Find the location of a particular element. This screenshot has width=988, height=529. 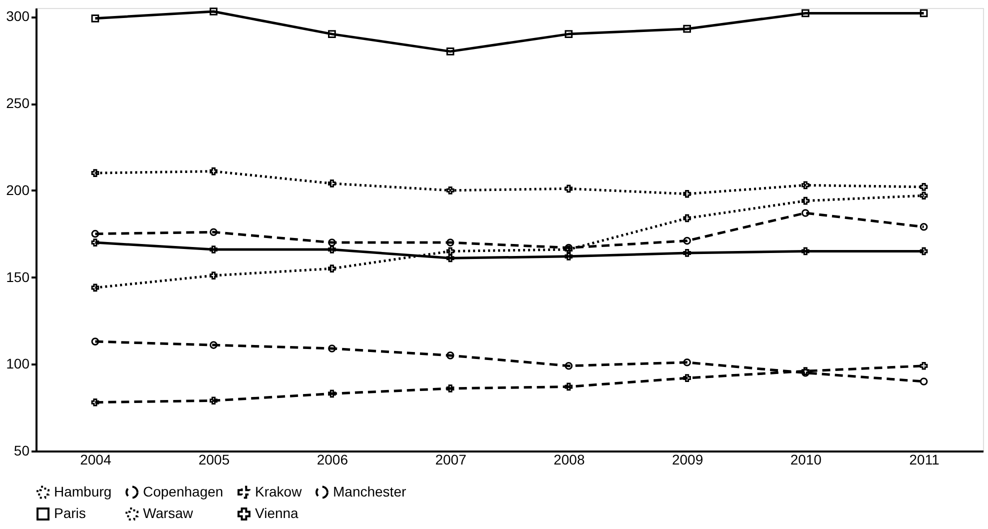

x-tick-label: 2009 is located at coordinates (688, 460).